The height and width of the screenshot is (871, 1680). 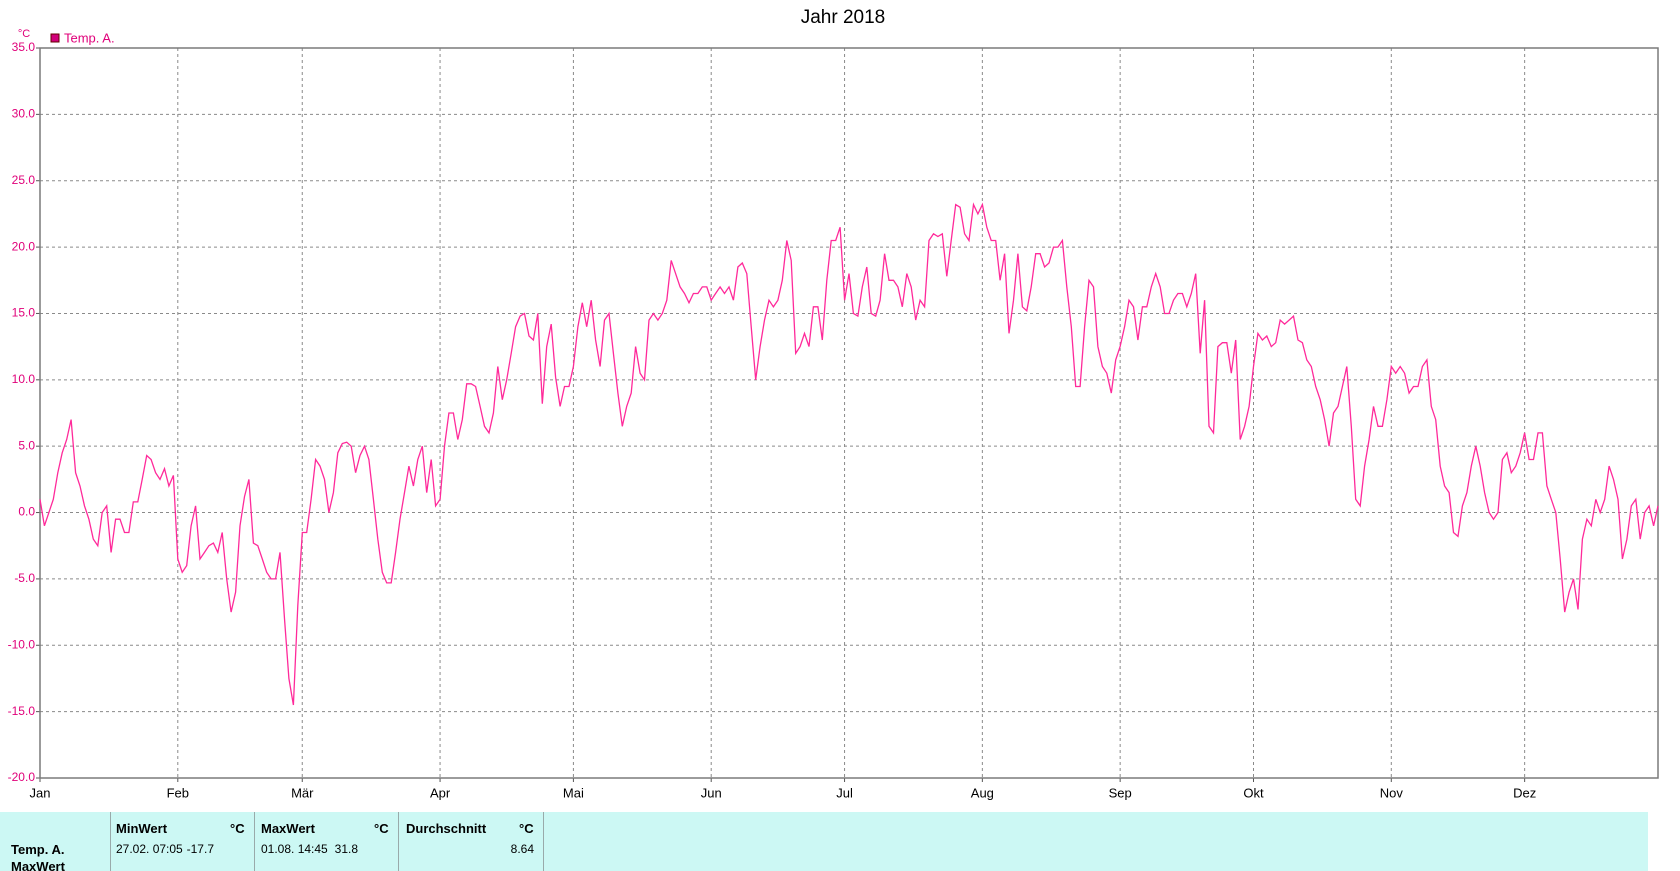 I want to click on y-tick-label: -5.0, so click(x=24, y=578).